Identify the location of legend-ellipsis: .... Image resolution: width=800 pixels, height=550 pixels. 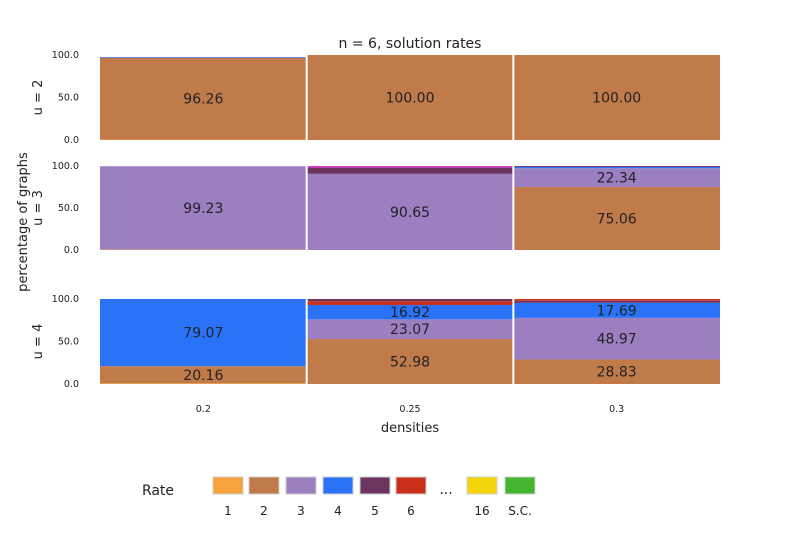
(445, 490).